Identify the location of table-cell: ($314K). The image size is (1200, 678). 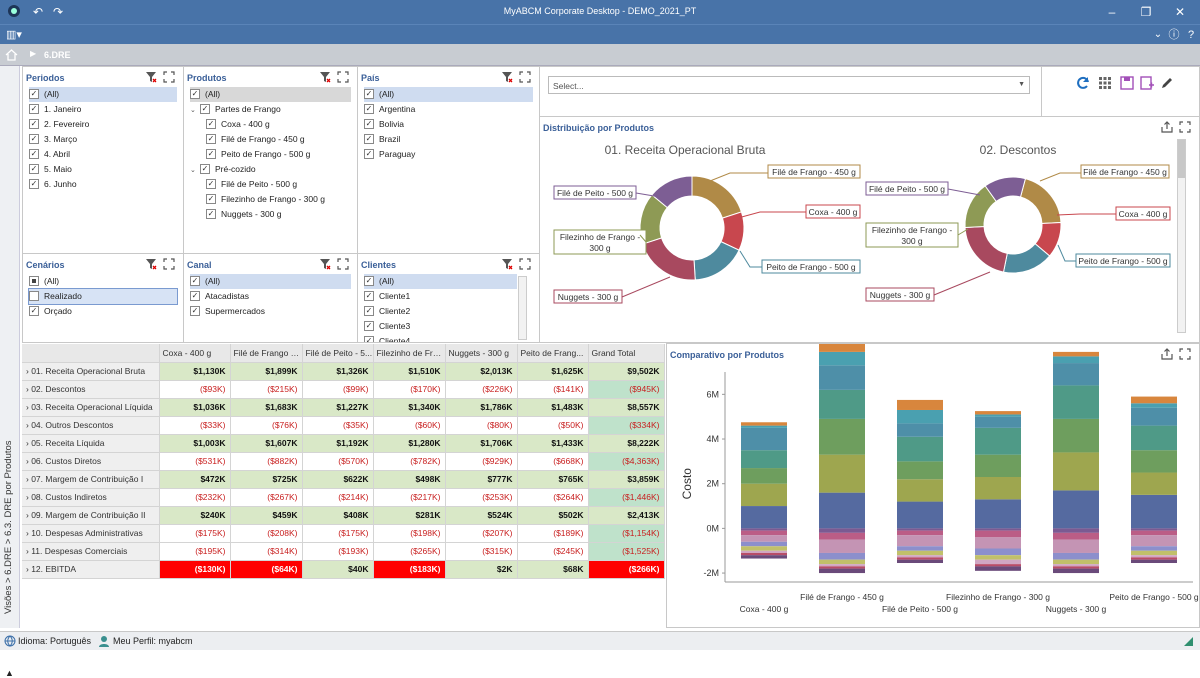
(266, 551).